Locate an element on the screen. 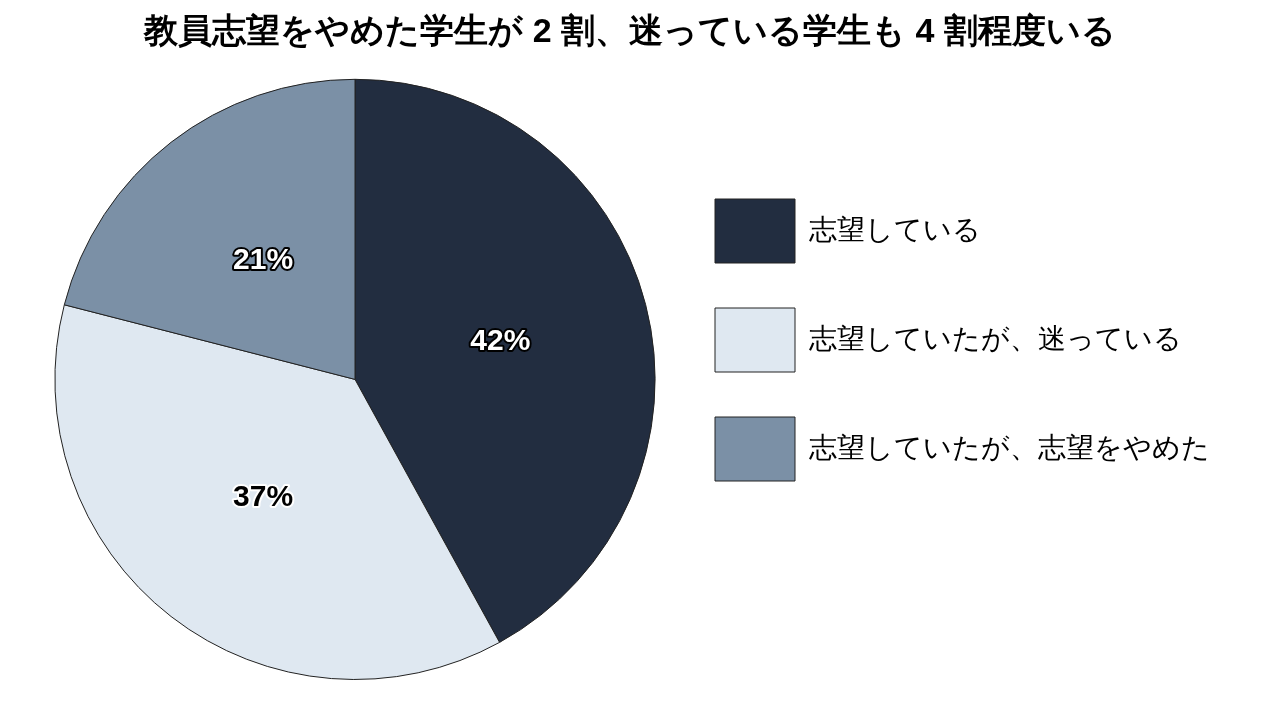 Image resolution: width=1280 pixels, height=720 pixels. legend-label: 志望している is located at coordinates (895, 229).